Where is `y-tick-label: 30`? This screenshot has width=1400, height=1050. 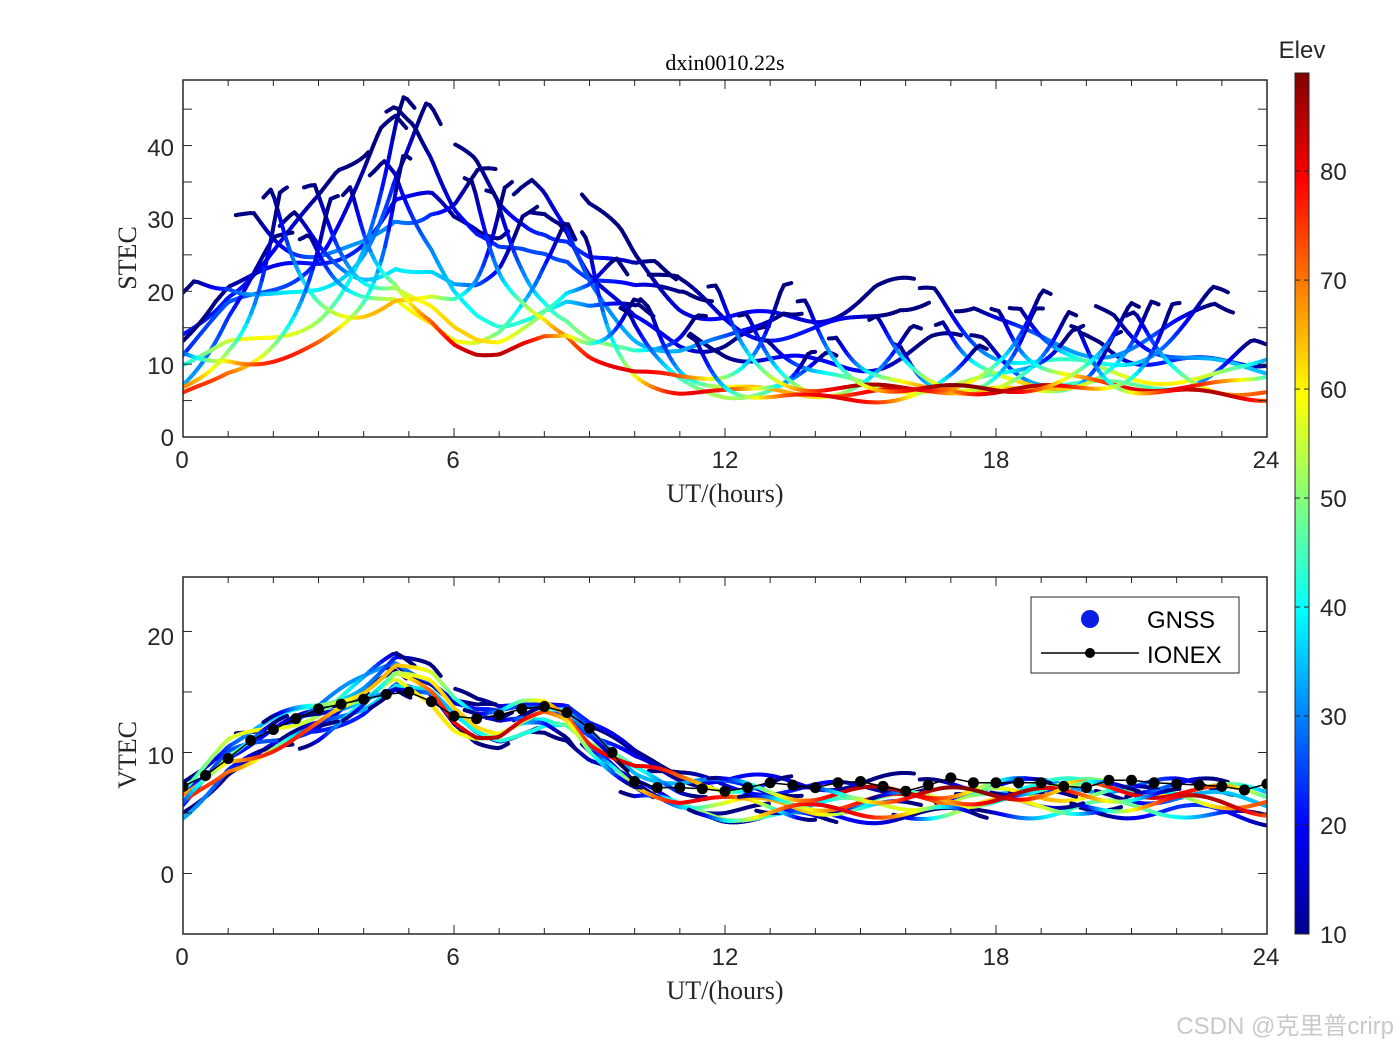 y-tick-label: 30 is located at coordinates (160, 220).